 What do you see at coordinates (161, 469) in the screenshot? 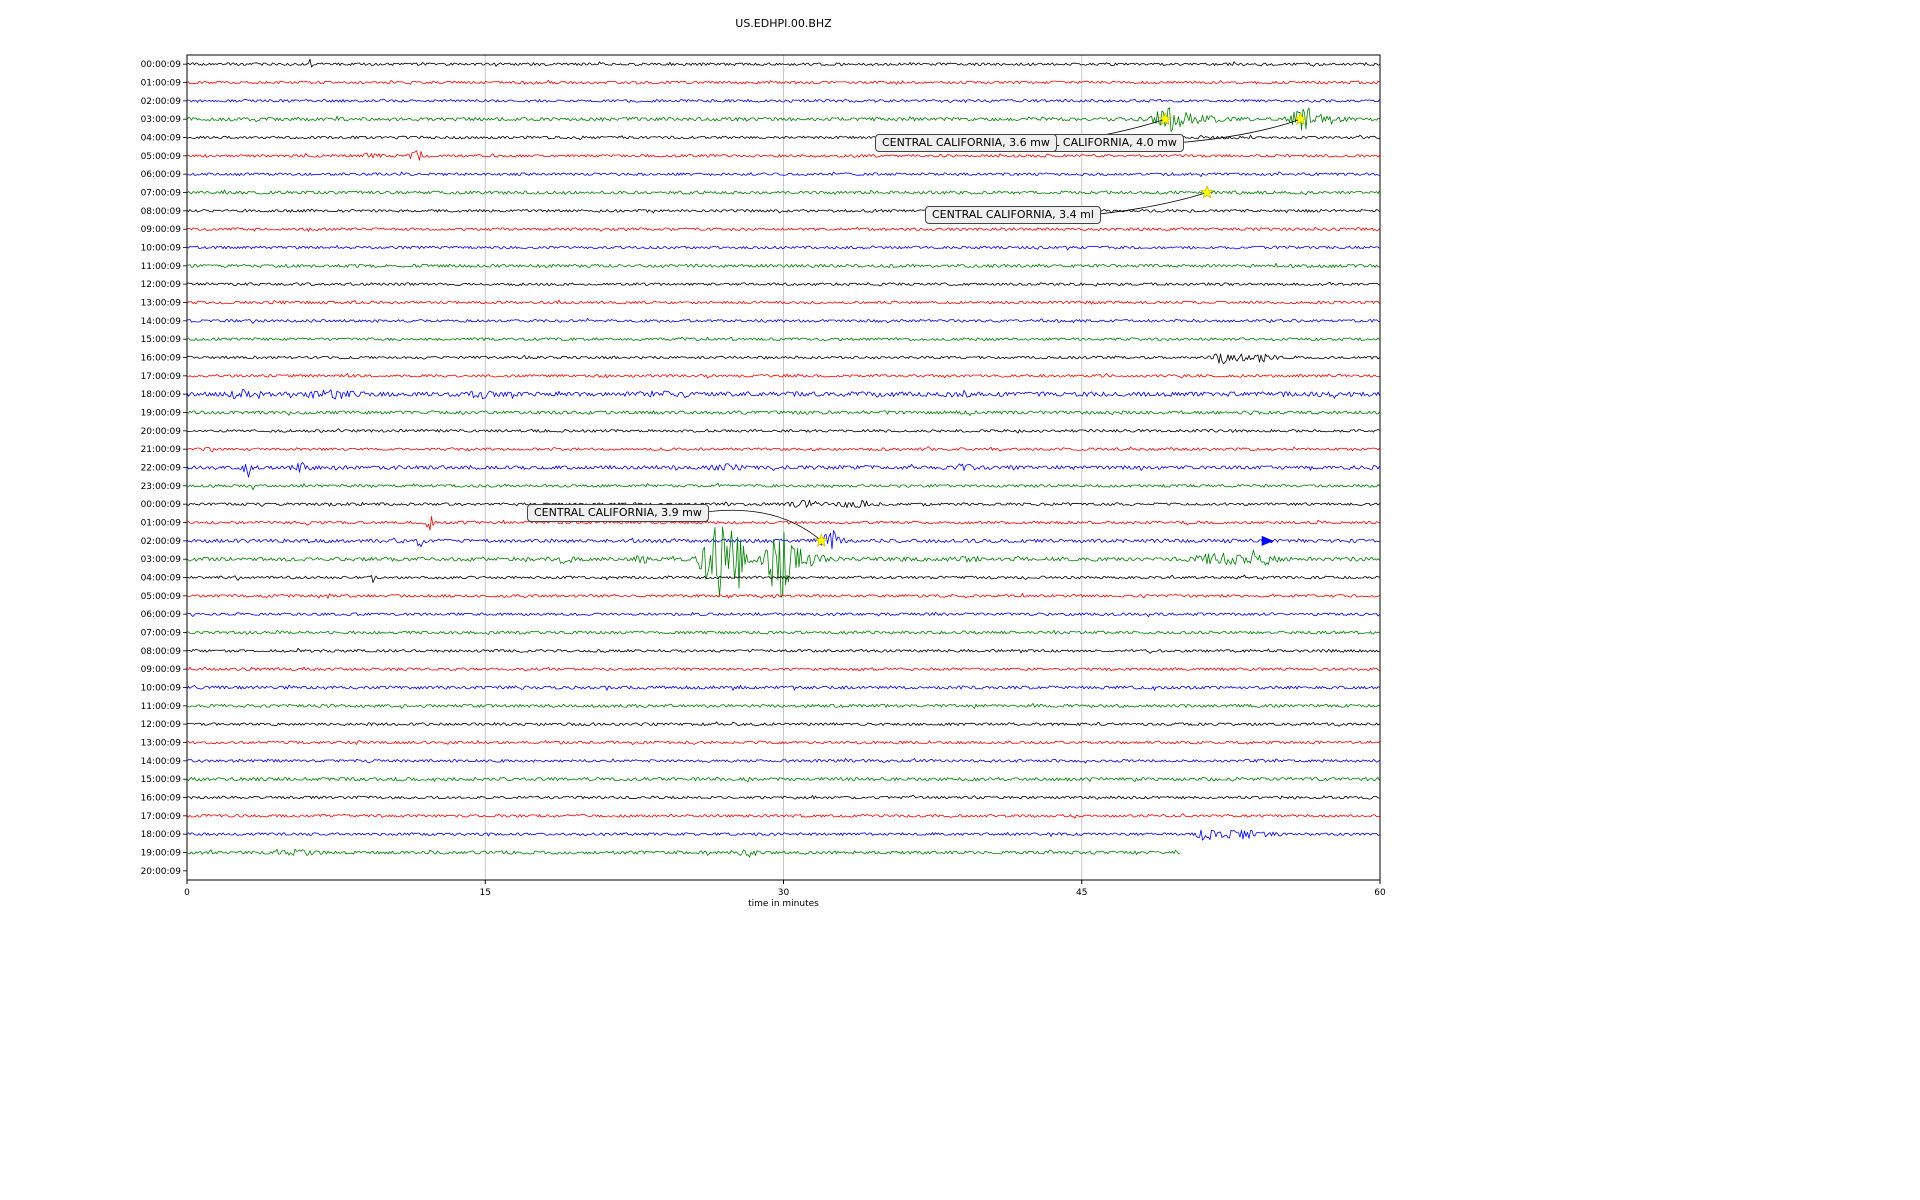
I see `svg-text: 22:00:09` at bounding box center [161, 469].